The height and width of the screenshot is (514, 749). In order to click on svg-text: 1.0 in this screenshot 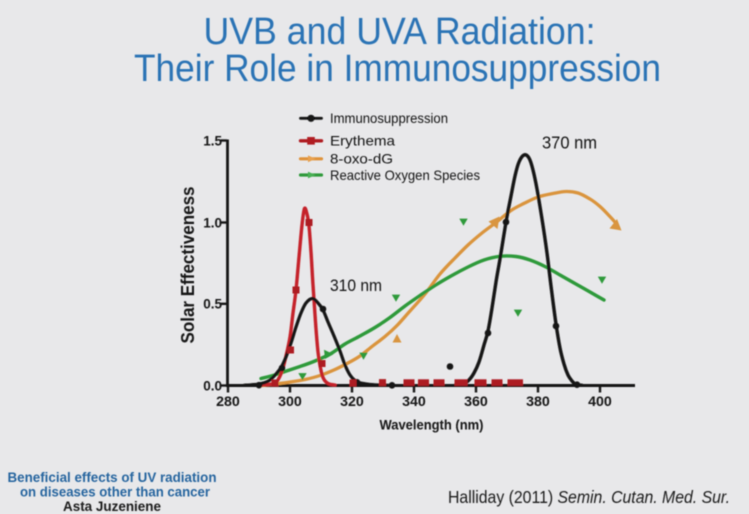, I will do `click(212, 222)`.